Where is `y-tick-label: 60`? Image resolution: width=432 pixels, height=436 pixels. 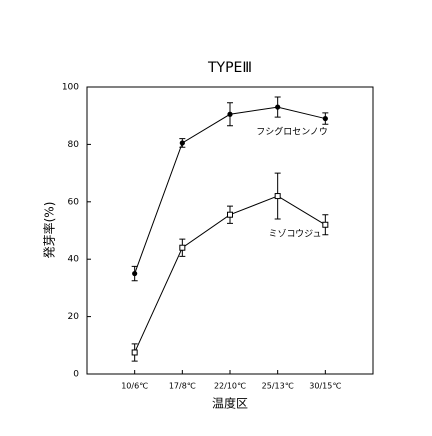
y-tick-label: 60 is located at coordinates (74, 202).